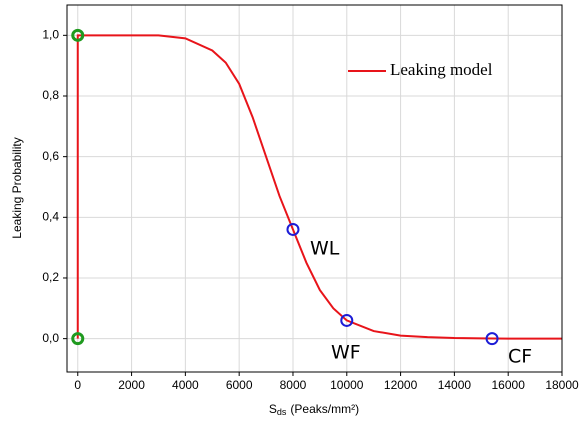 The width and height of the screenshot is (580, 423). Describe the element at coordinates (131, 385) in the screenshot. I see `x-tick-label: 2000` at that location.